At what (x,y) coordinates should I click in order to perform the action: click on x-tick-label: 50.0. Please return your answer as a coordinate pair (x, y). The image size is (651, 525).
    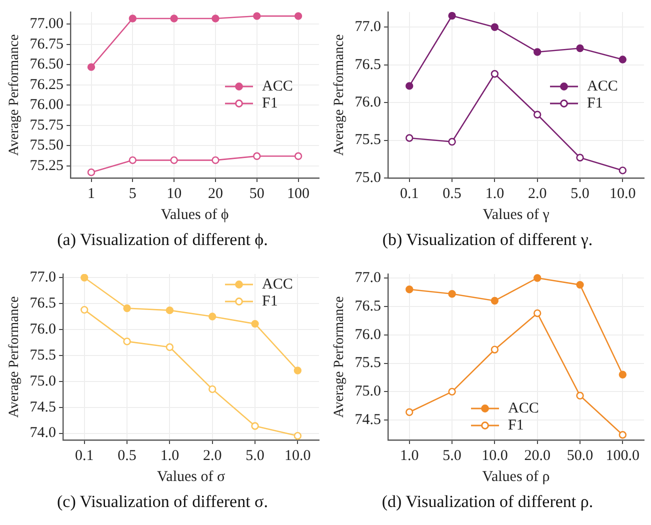
    Looking at the image, I should click on (580, 456).